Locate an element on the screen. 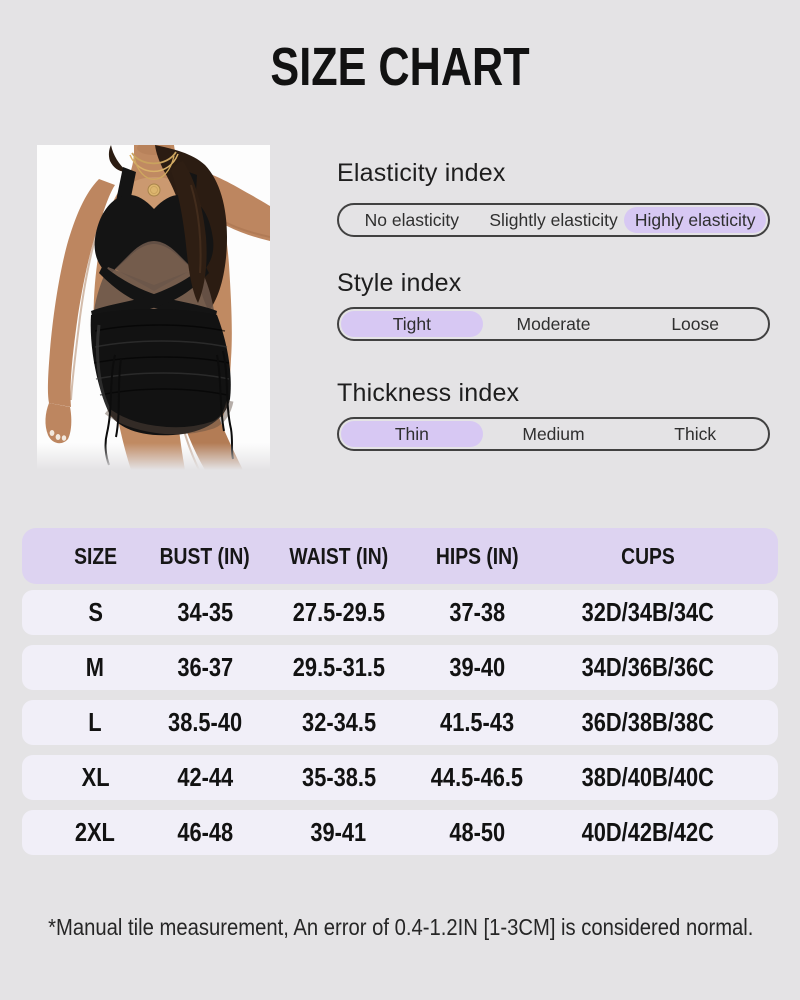 The width and height of the screenshot is (800, 1000). header-cell: WAIST (IN) is located at coordinates (338, 556).